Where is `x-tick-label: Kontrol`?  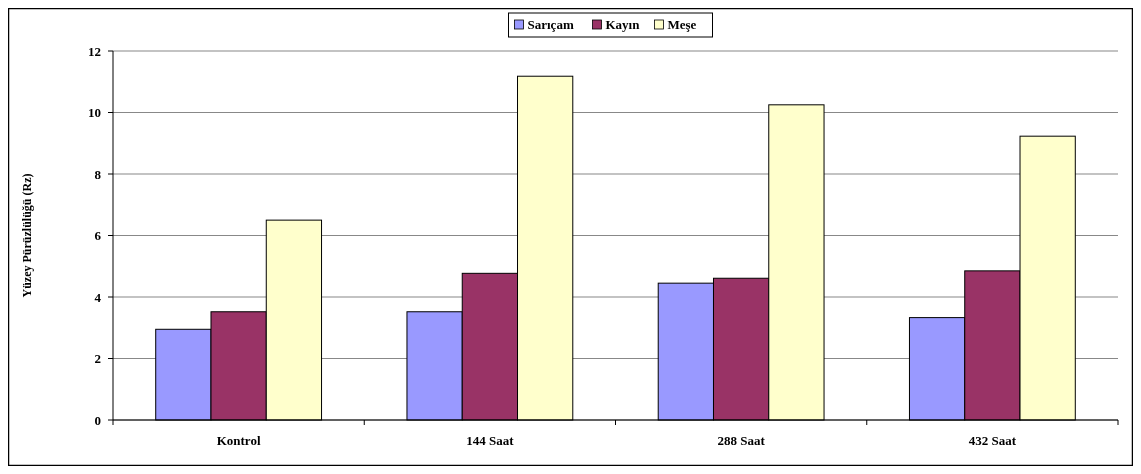 x-tick-label: Kontrol is located at coordinates (238, 440).